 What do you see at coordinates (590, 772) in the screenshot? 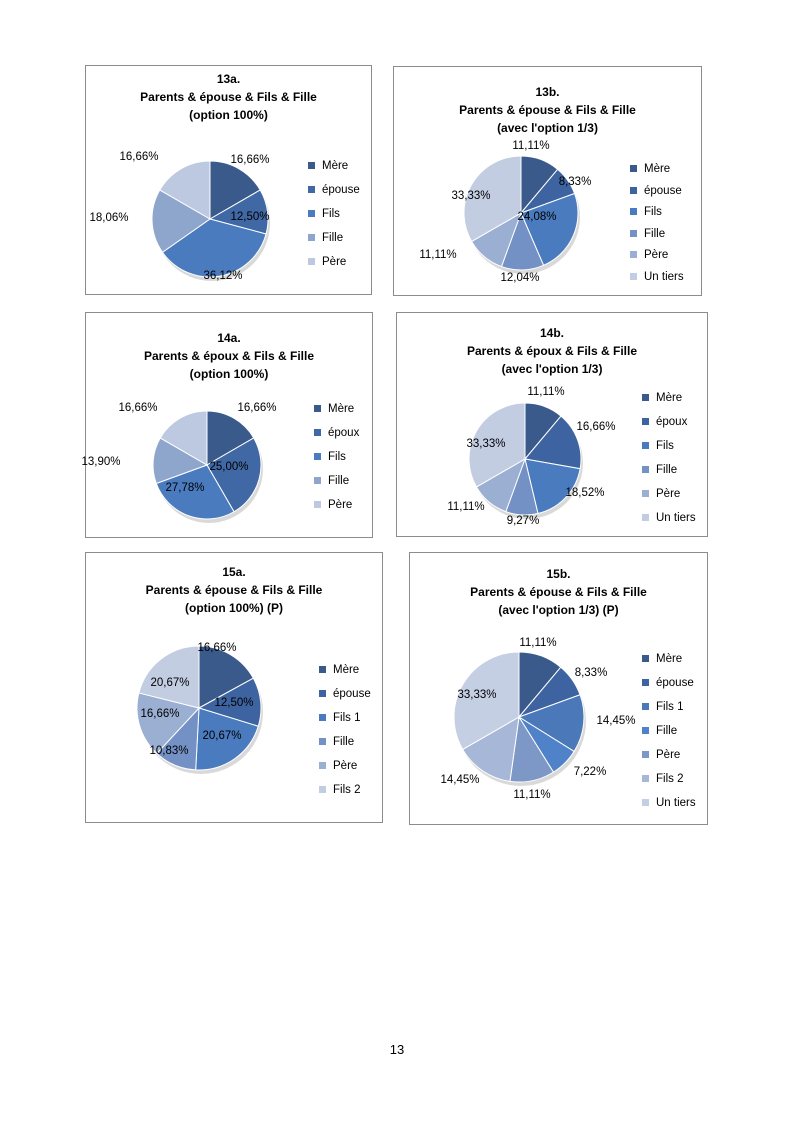
I see `data-label-fille: 7,22%` at bounding box center [590, 772].